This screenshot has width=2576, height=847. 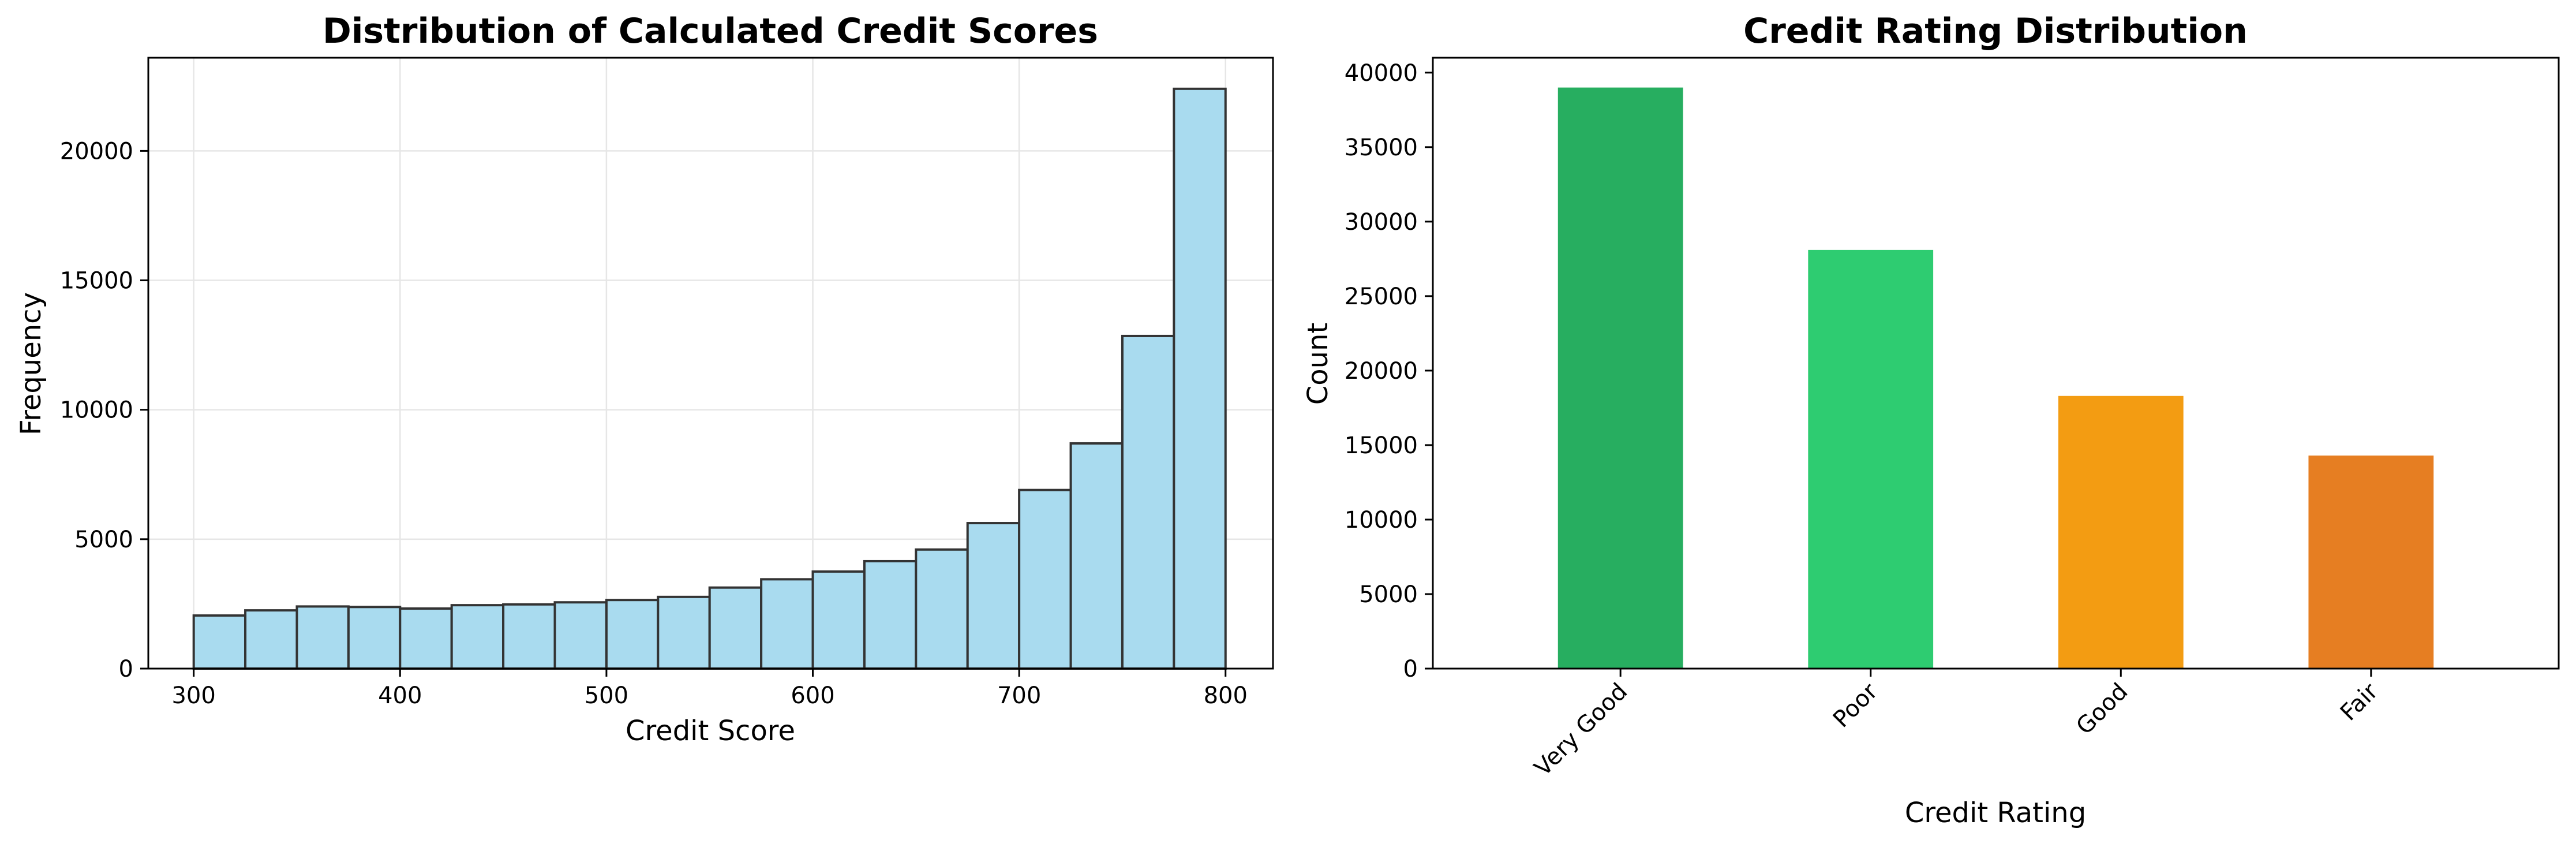 I want to click on histogram-y-tick-label: 15000, so click(x=97, y=281).